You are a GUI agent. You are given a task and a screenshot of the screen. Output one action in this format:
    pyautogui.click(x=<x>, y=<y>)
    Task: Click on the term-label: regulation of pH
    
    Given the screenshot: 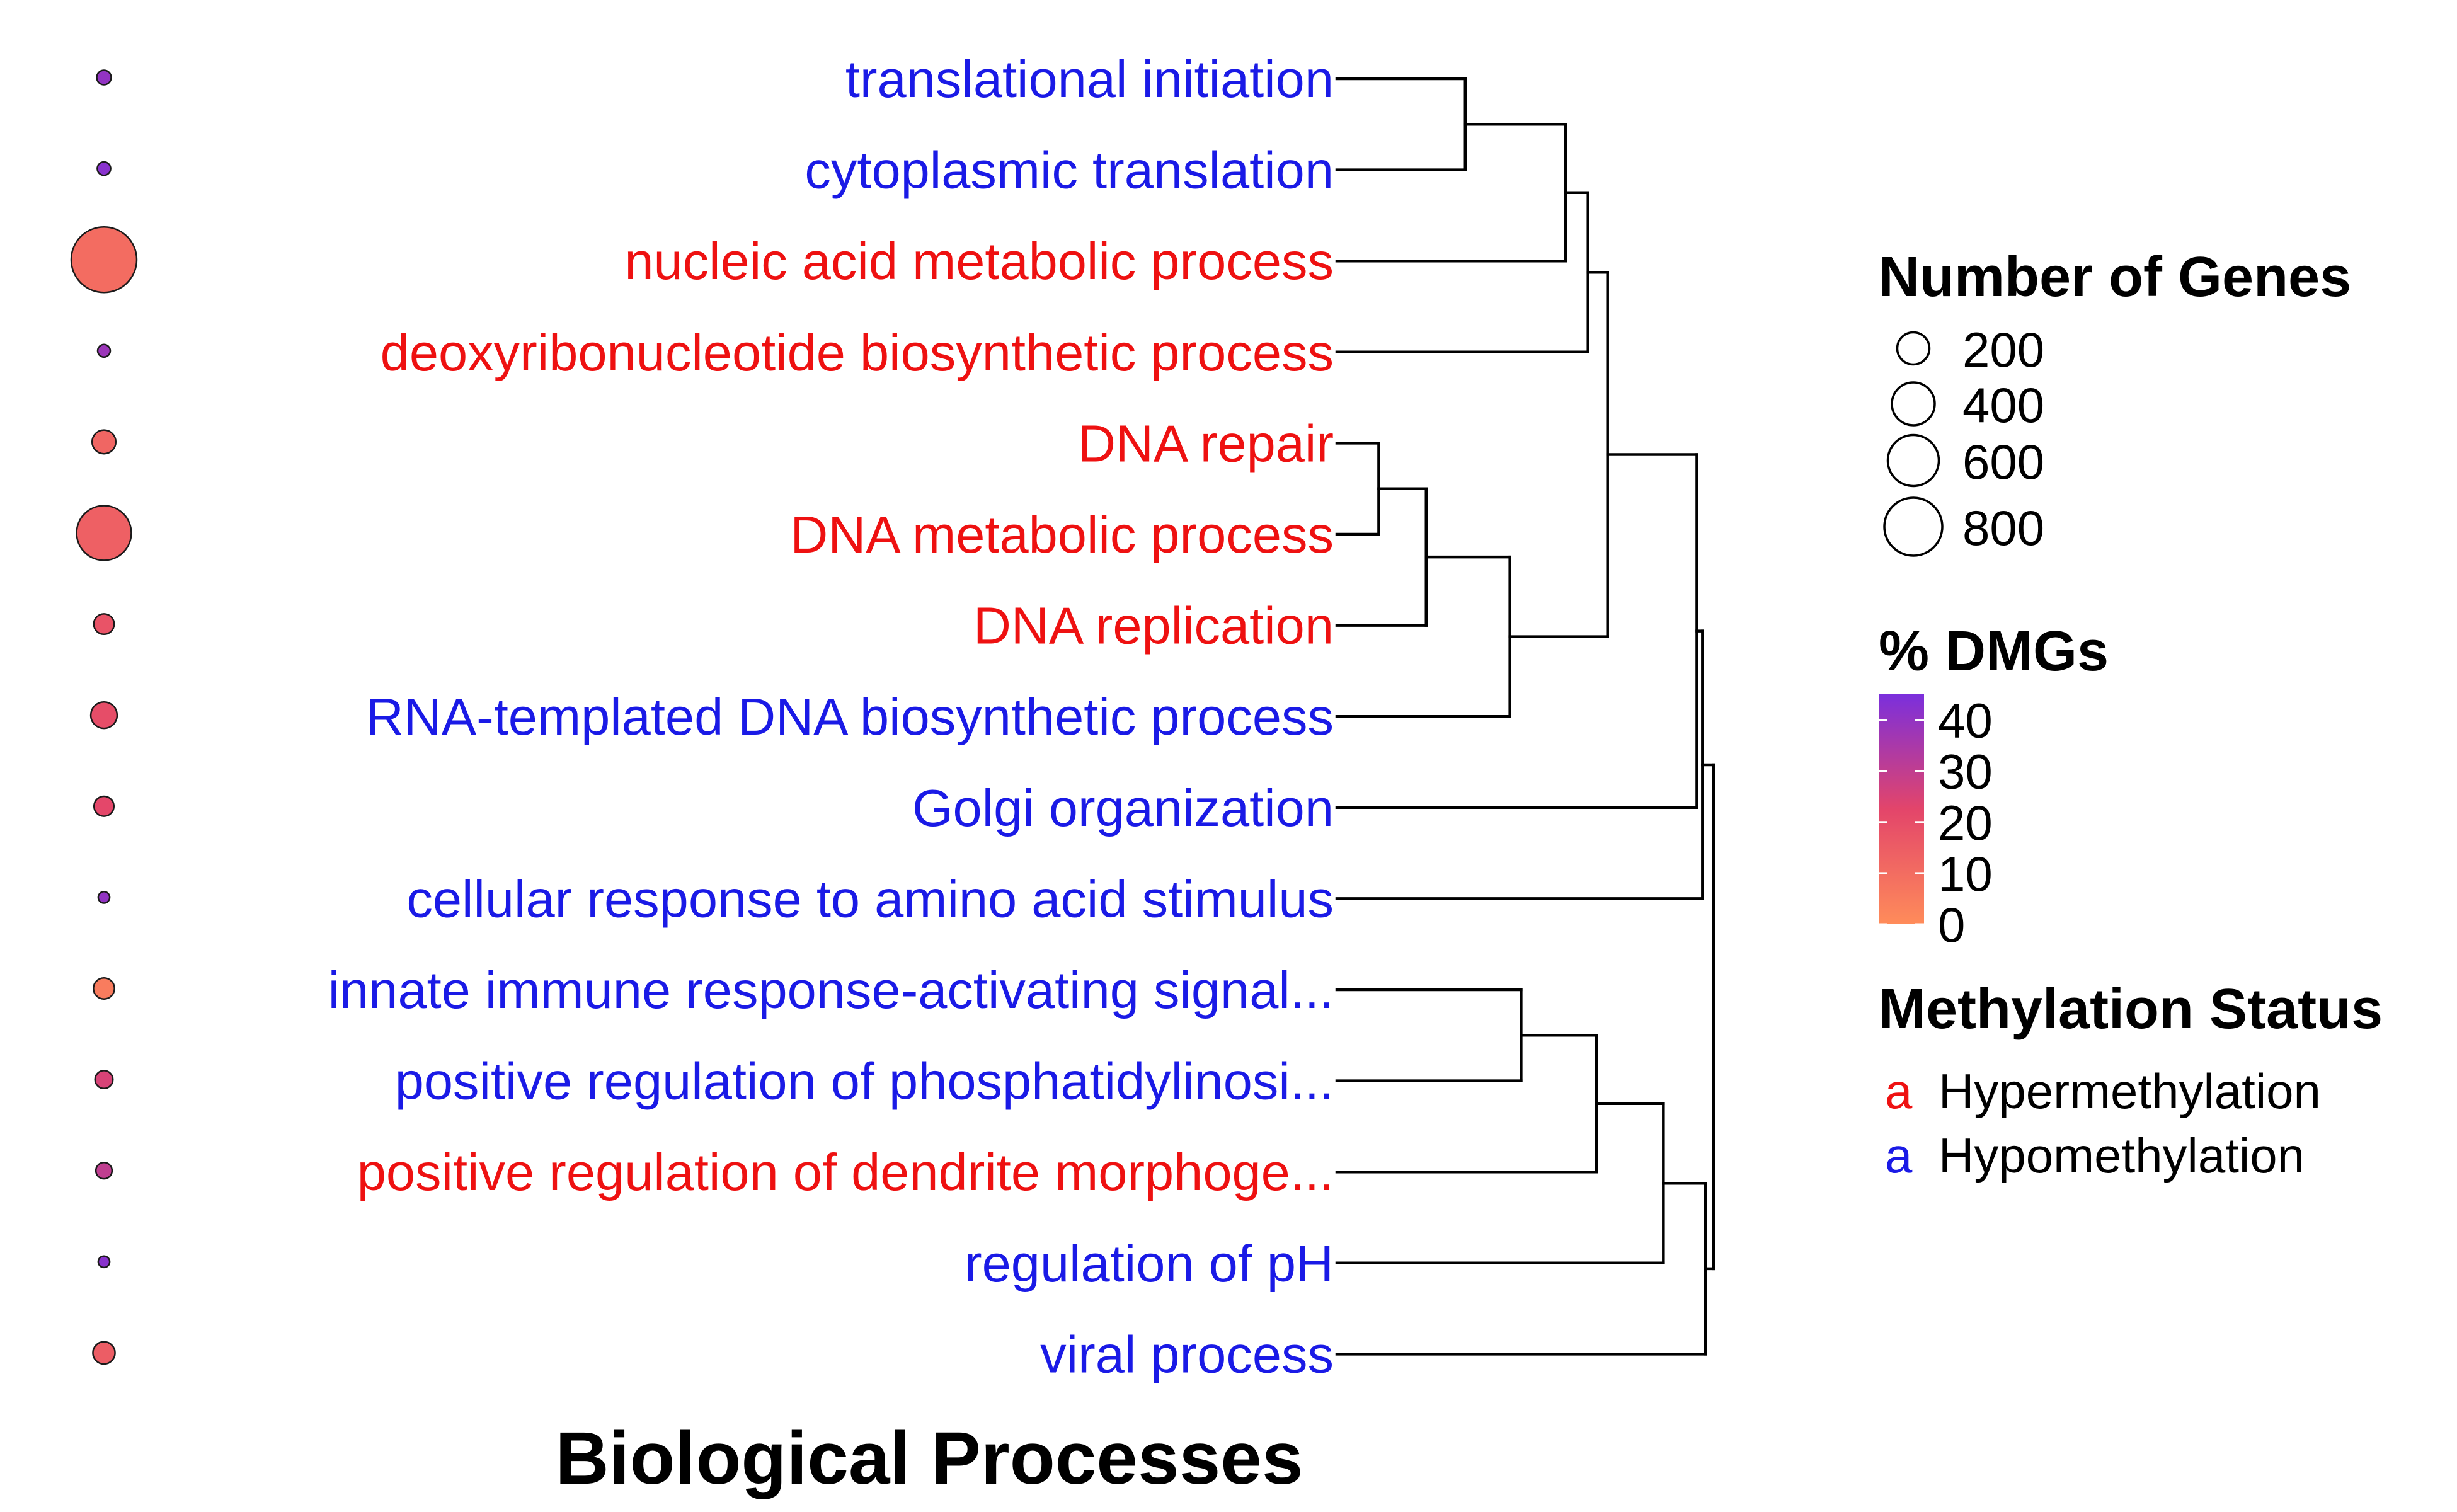 What is the action you would take?
    pyautogui.click(x=1149, y=1263)
    